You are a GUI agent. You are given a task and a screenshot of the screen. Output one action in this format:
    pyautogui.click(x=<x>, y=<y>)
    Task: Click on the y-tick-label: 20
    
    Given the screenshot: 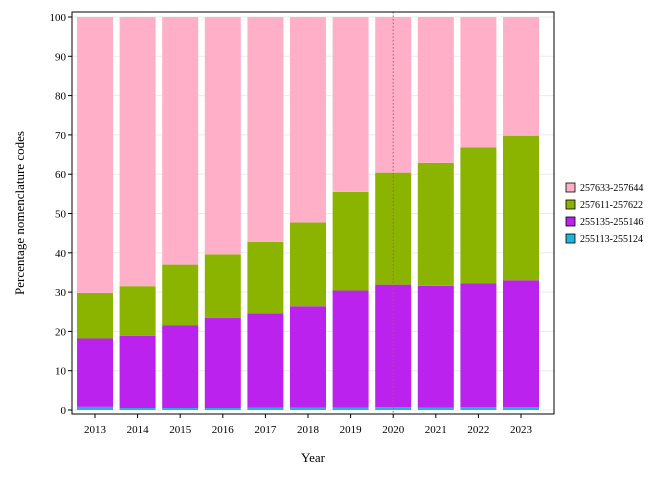 What is the action you would take?
    pyautogui.click(x=61, y=332)
    